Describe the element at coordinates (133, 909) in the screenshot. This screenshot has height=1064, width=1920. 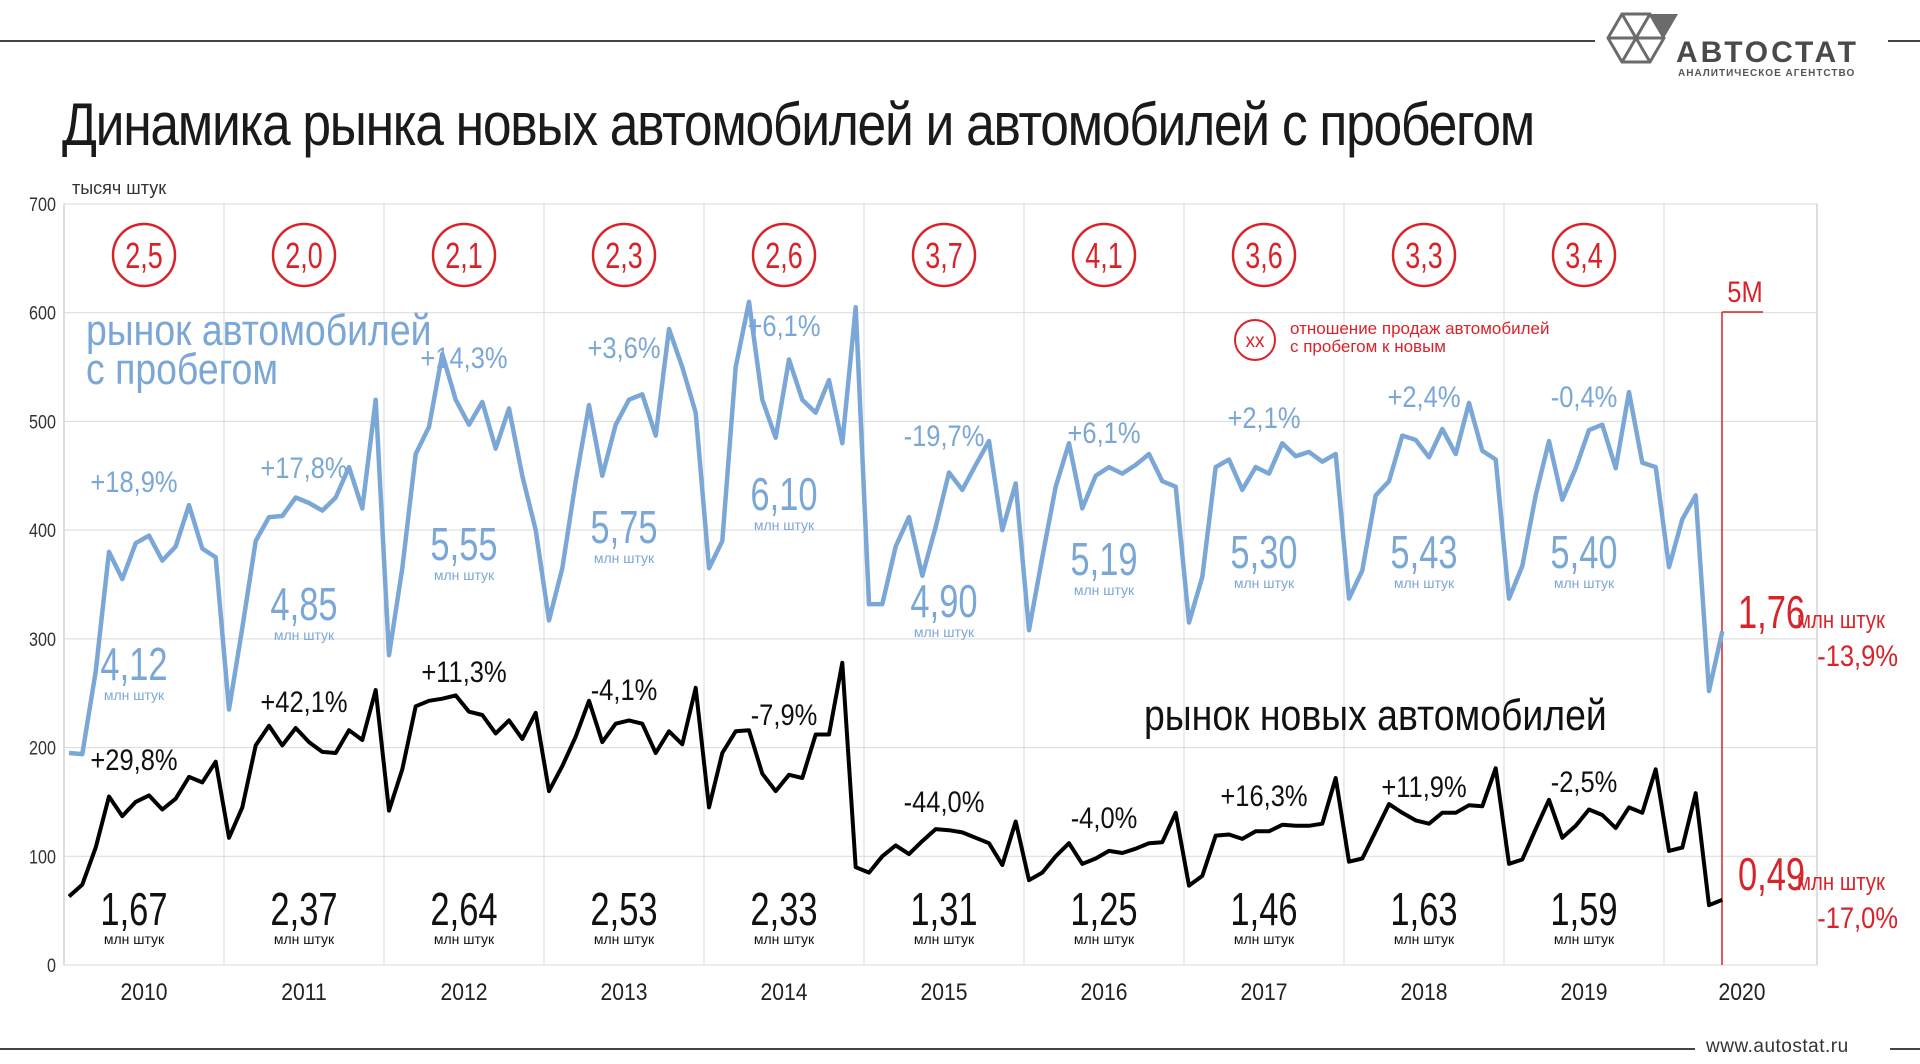
I see `new-total-value: 1,67` at that location.